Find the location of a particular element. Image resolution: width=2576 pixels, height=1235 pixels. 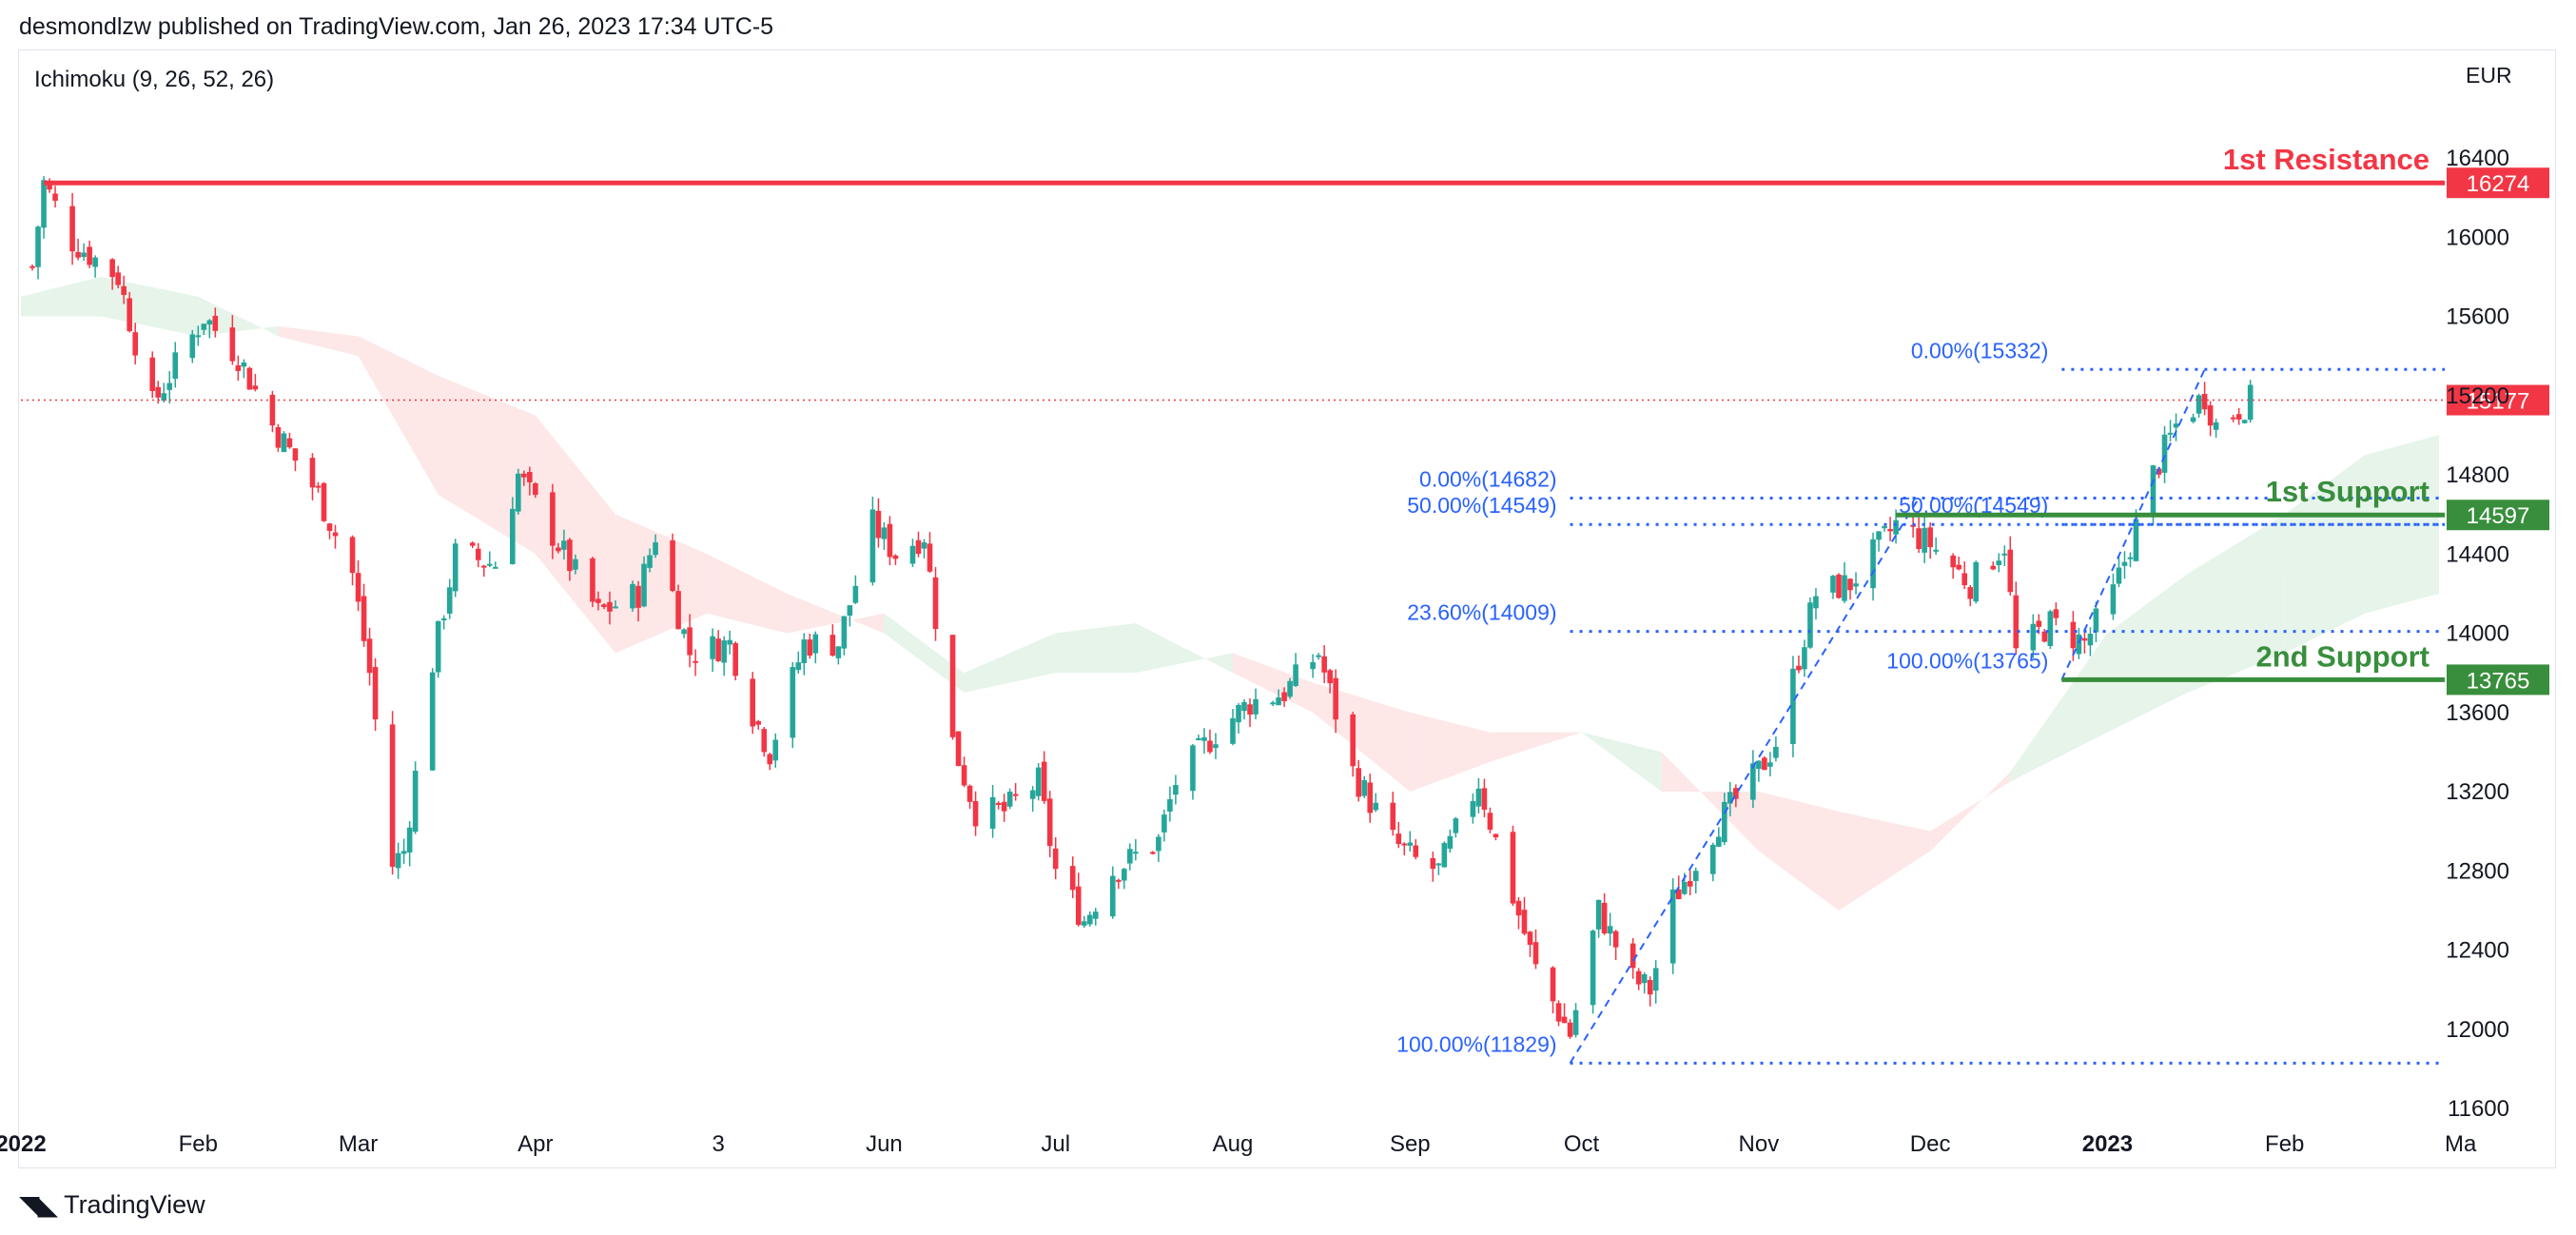

y-tick-label: 13200 is located at coordinates (2477, 792).